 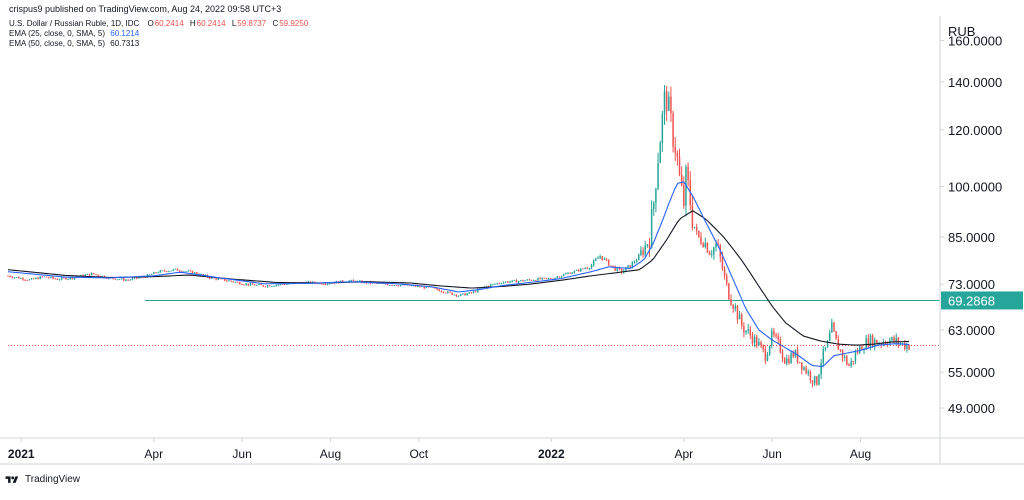 I want to click on close-value: 59.9250, so click(x=294, y=23).